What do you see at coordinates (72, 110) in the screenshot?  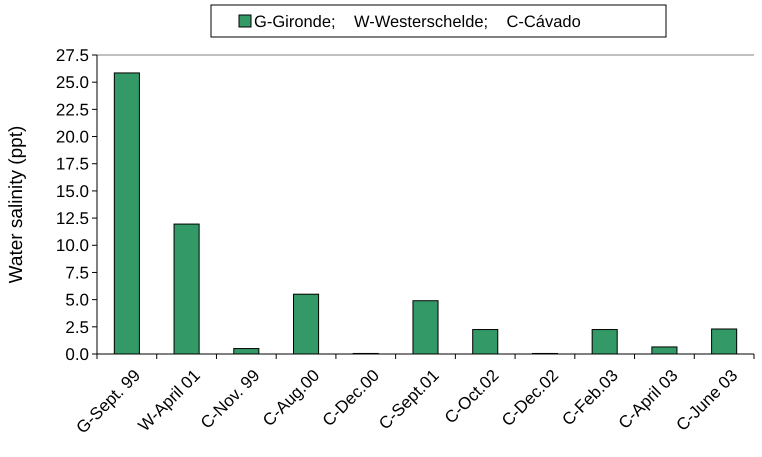 I see `y-tick-label: 22.5` at bounding box center [72, 110].